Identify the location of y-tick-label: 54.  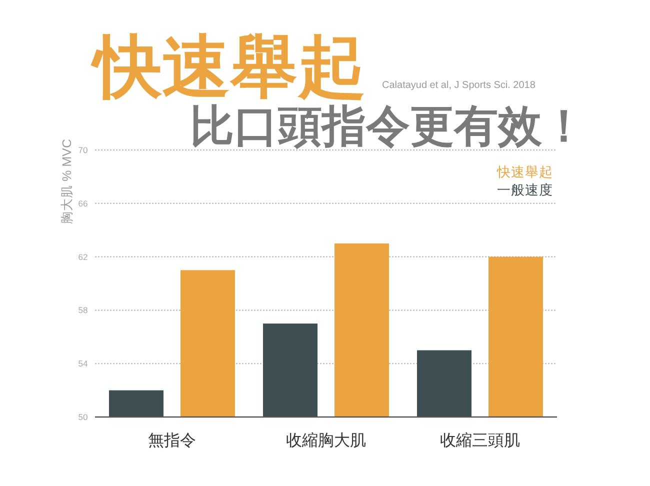
(83, 363).